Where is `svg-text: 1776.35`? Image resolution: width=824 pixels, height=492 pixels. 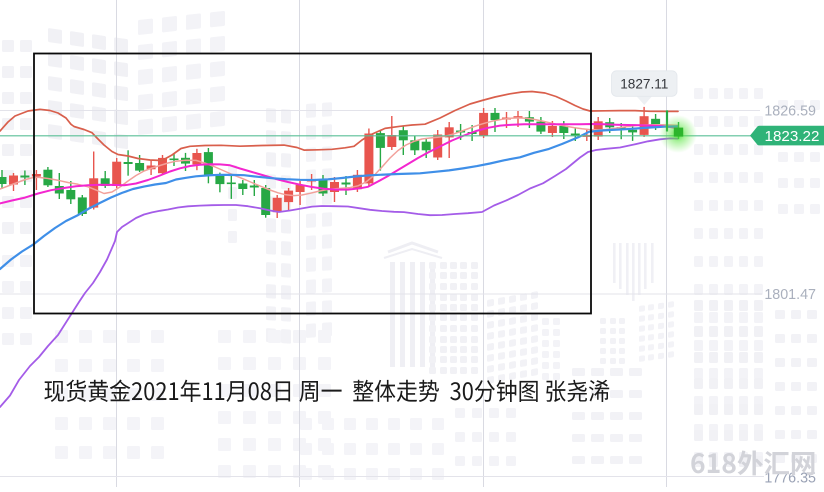 svg-text: 1776.35 is located at coordinates (790, 479).